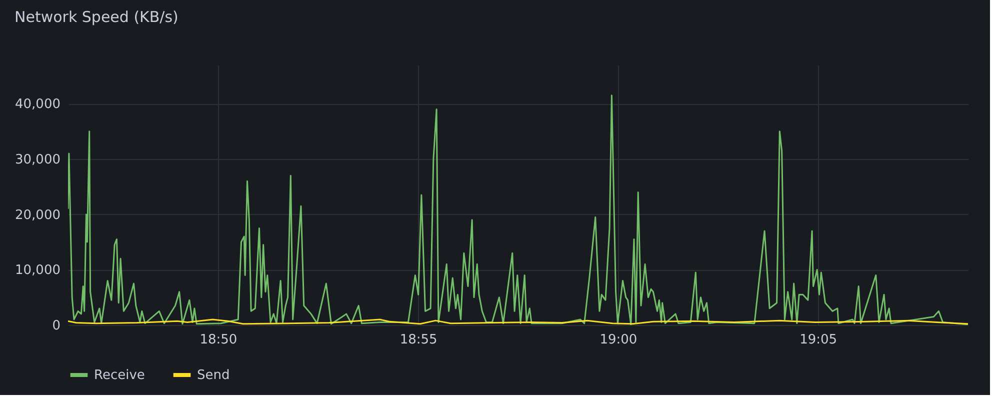 This screenshot has width=997, height=402. I want to click on x-tick-label: 18:55, so click(419, 340).